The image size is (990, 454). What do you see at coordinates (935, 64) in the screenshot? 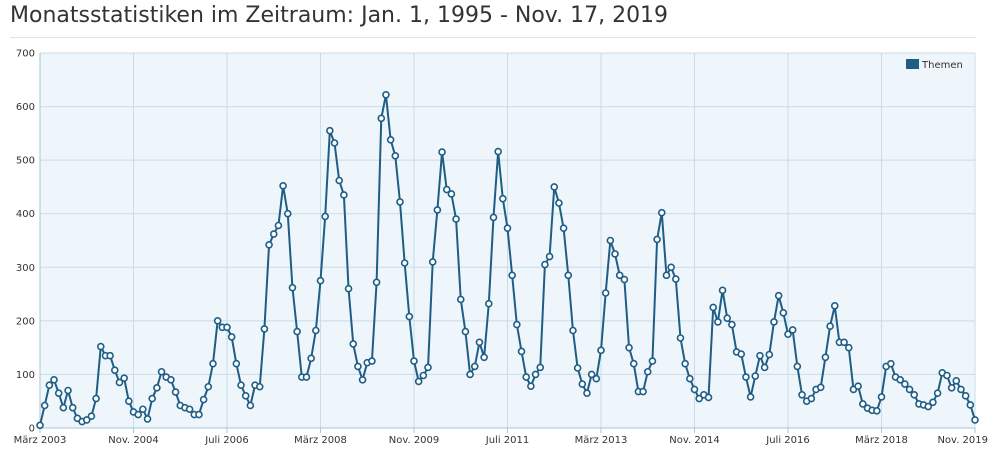
I see `chart-legend: Themen` at bounding box center [935, 64].